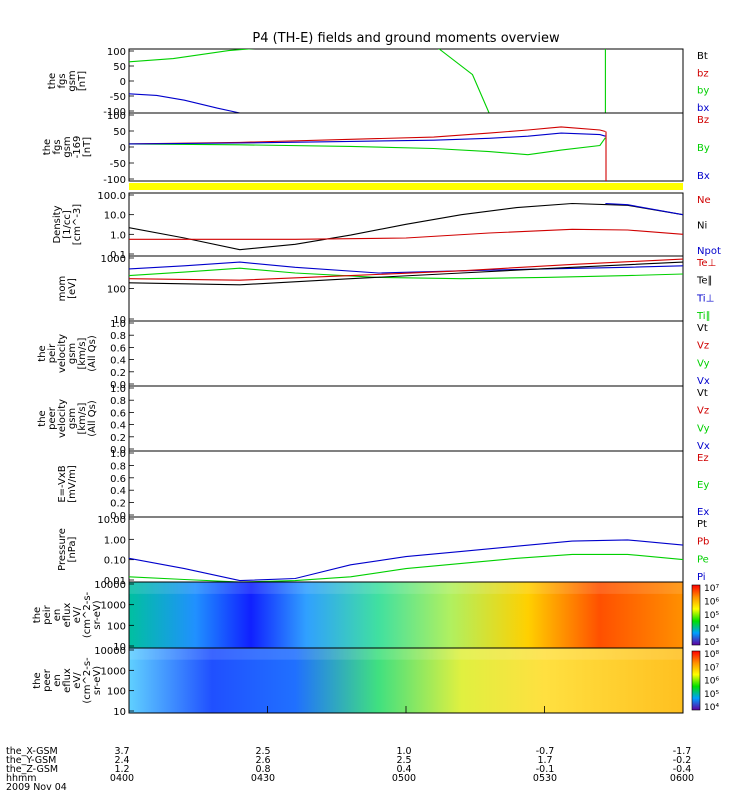 This screenshot has width=750, height=800. What do you see at coordinates (114, 180) in the screenshot?
I see `y-tick-label: -100` at bounding box center [114, 180].